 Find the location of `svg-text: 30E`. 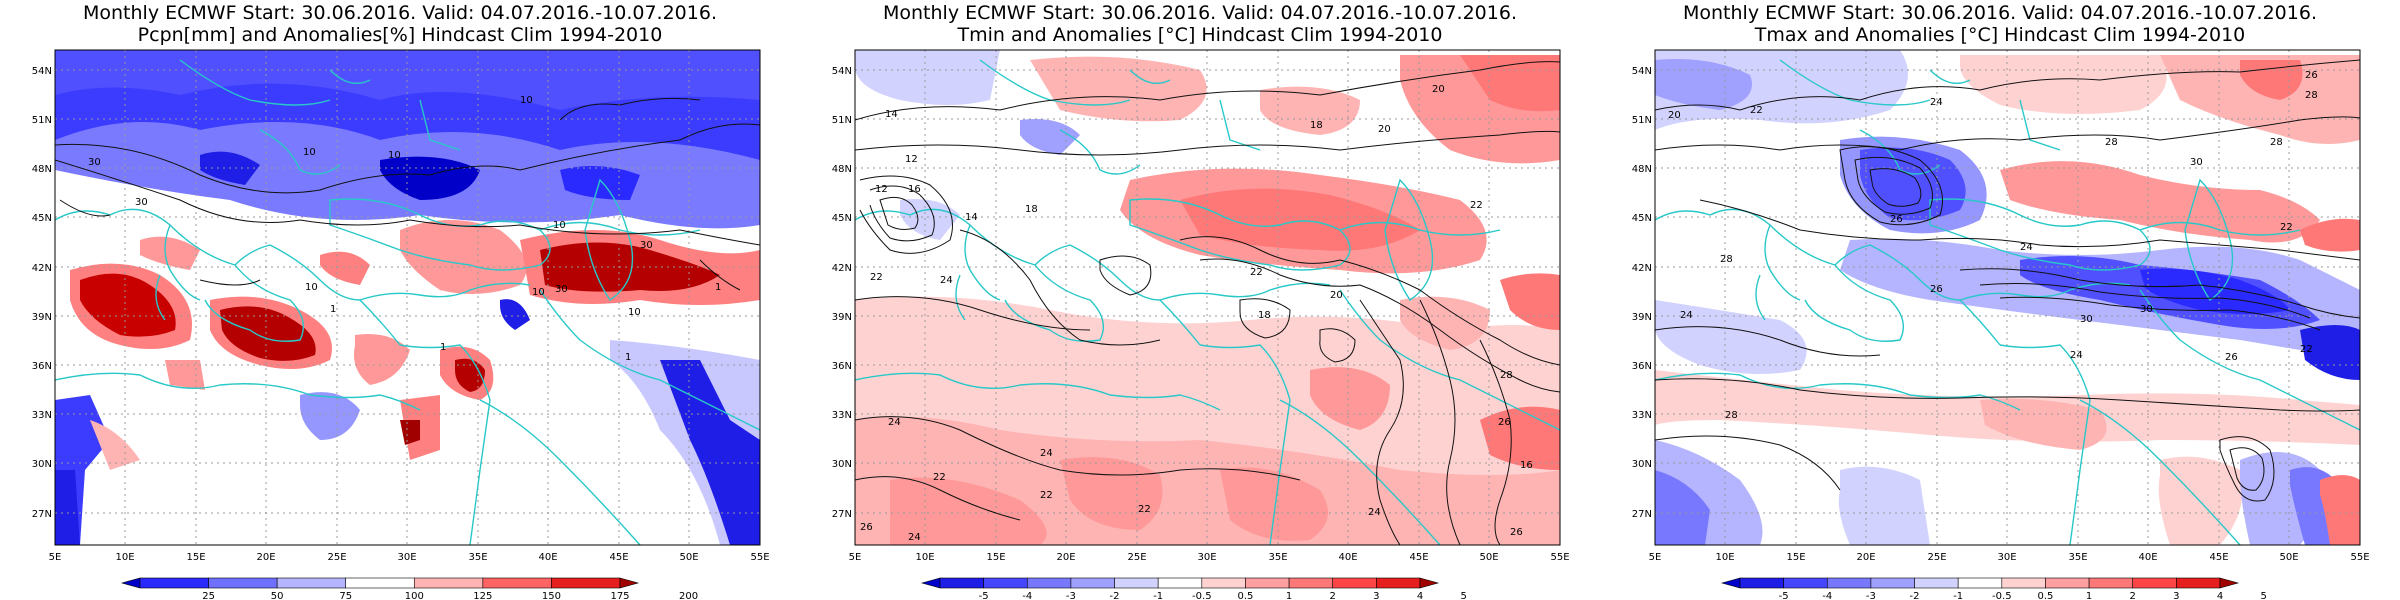

svg-text: 30E is located at coordinates (406, 557).